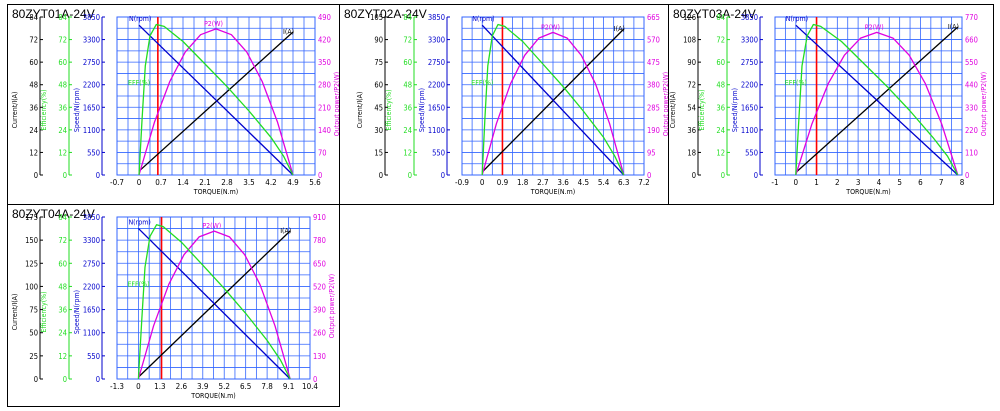  What do you see at coordinates (837, 182) in the screenshot?
I see `x-tick-label: 2` at bounding box center [837, 182].